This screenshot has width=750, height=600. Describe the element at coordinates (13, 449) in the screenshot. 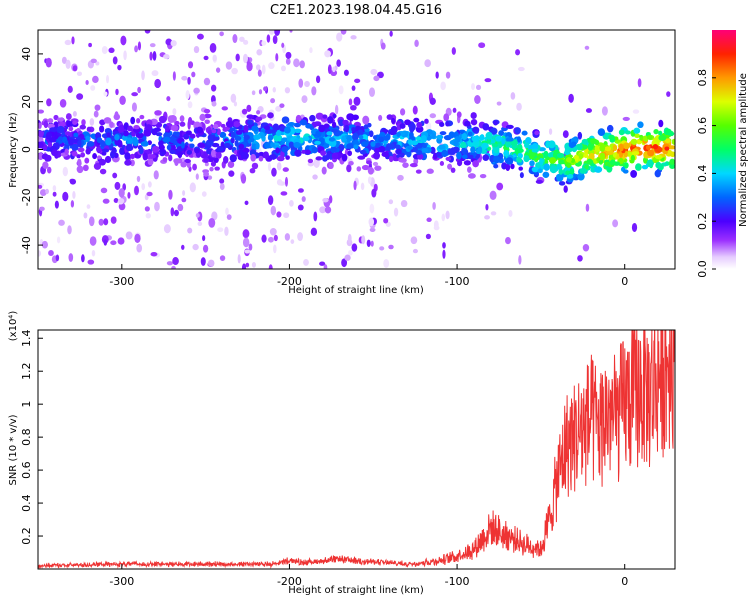

I see `snr-y-label: SNR (10 * v/v)` at that location.